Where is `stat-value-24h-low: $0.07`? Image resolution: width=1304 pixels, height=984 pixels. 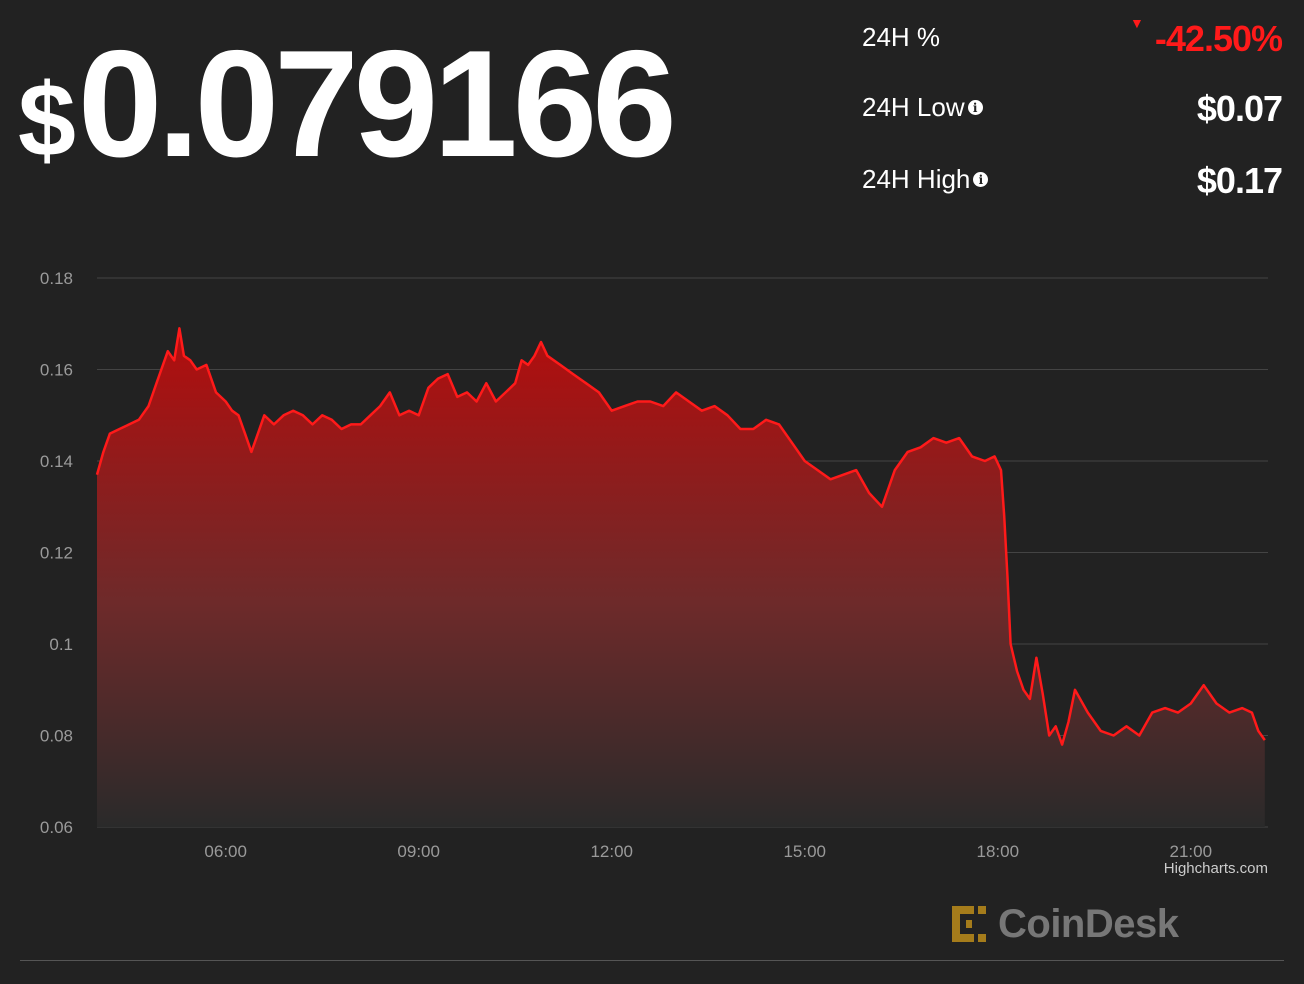 stat-value-24h-low: $0.07 is located at coordinates (1239, 108).